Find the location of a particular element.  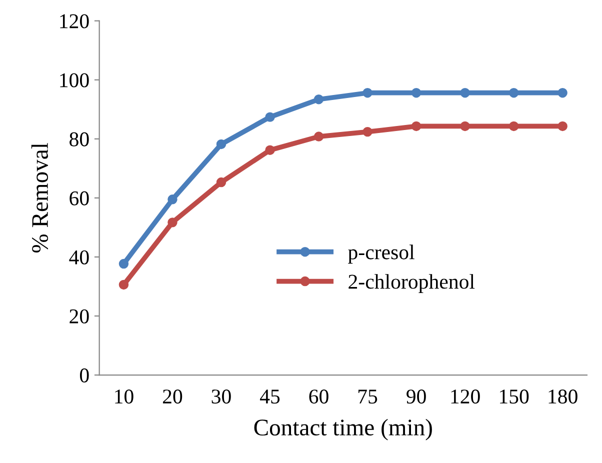

x-tick-label: 75 is located at coordinates (368, 397).